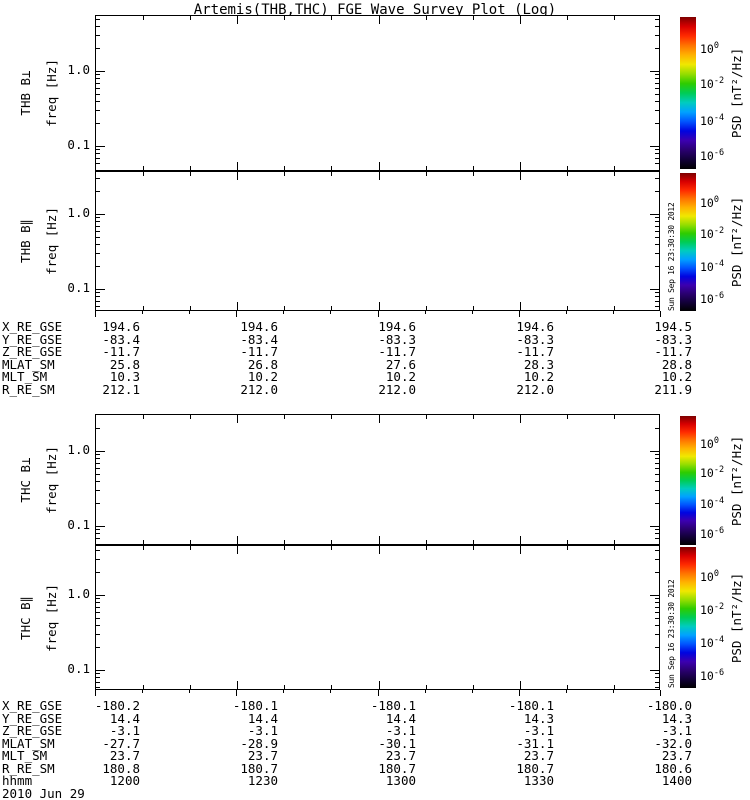 The width and height of the screenshot is (750, 800). What do you see at coordinates (259, 389) in the screenshot?
I see `row-value: 212.0` at bounding box center [259, 389].